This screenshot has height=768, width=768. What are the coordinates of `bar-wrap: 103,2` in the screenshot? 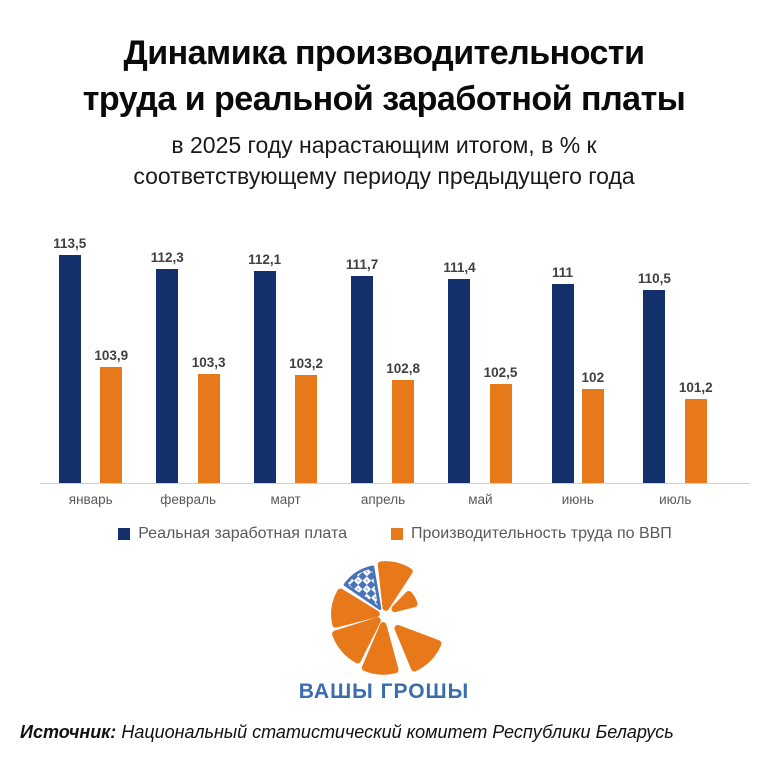 It's located at (306, 419).